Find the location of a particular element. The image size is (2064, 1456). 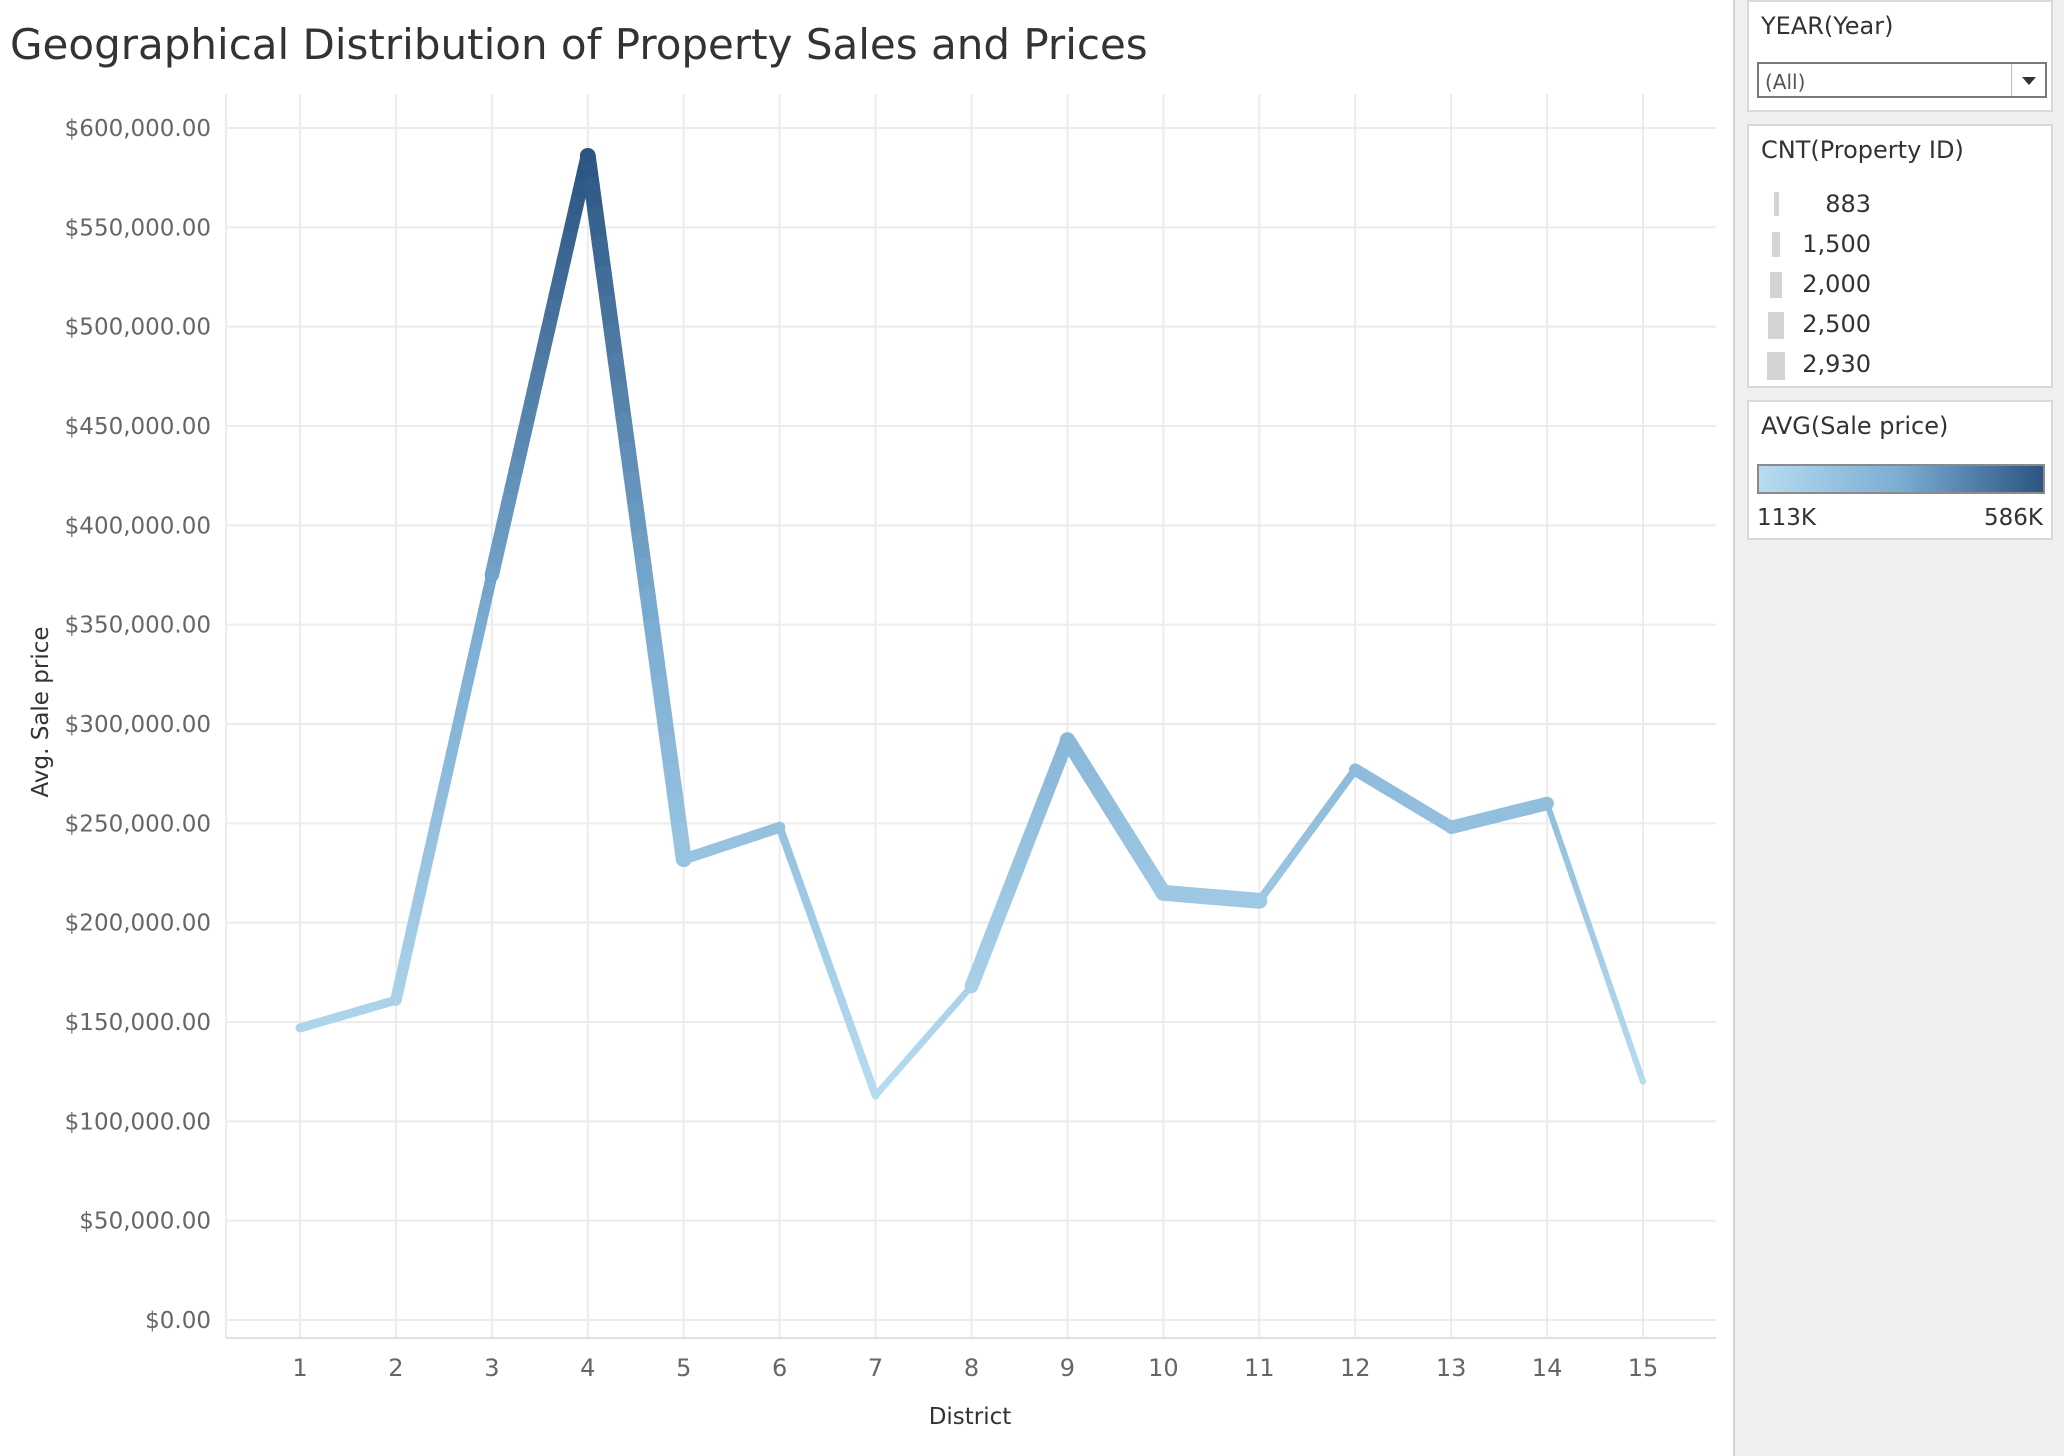

color-legend-max: 586K is located at coordinates (2013, 518).